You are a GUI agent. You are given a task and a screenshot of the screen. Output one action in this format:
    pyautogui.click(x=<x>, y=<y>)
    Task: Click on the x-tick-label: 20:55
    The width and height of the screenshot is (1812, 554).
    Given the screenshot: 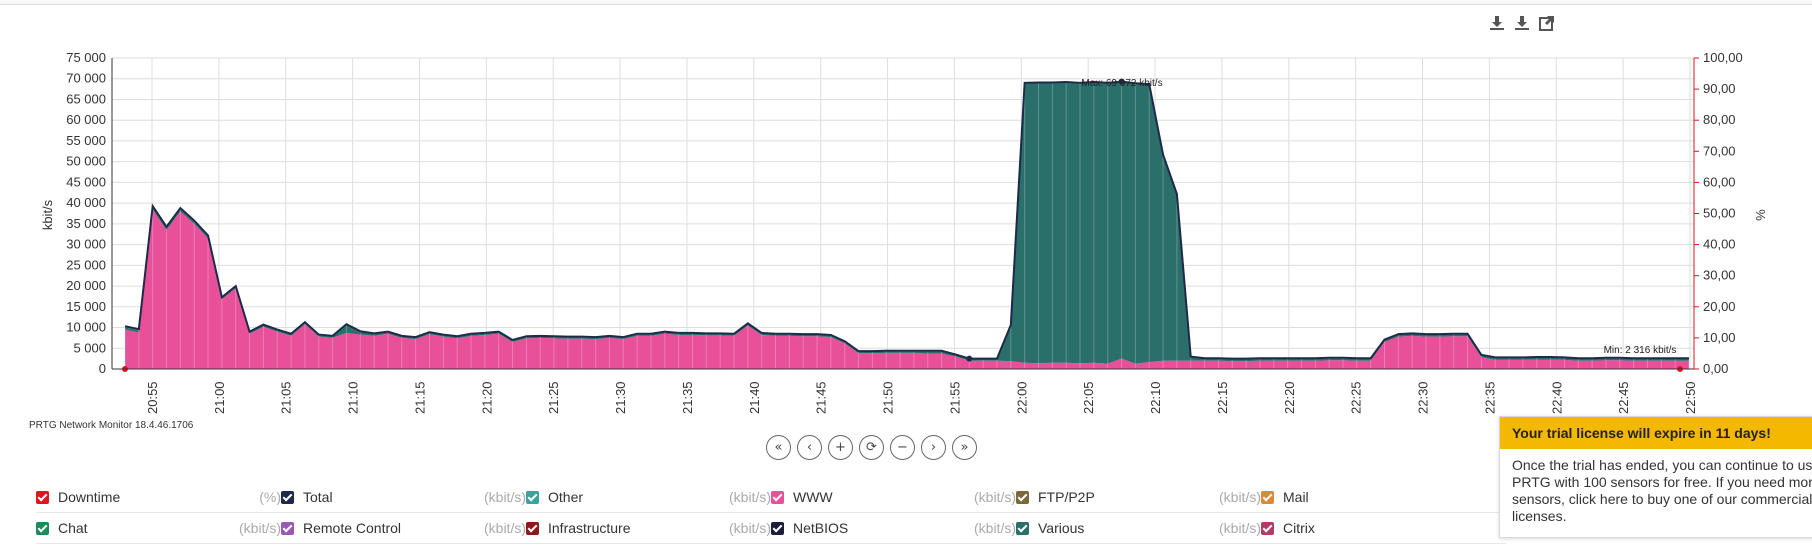 What is the action you would take?
    pyautogui.click(x=152, y=397)
    